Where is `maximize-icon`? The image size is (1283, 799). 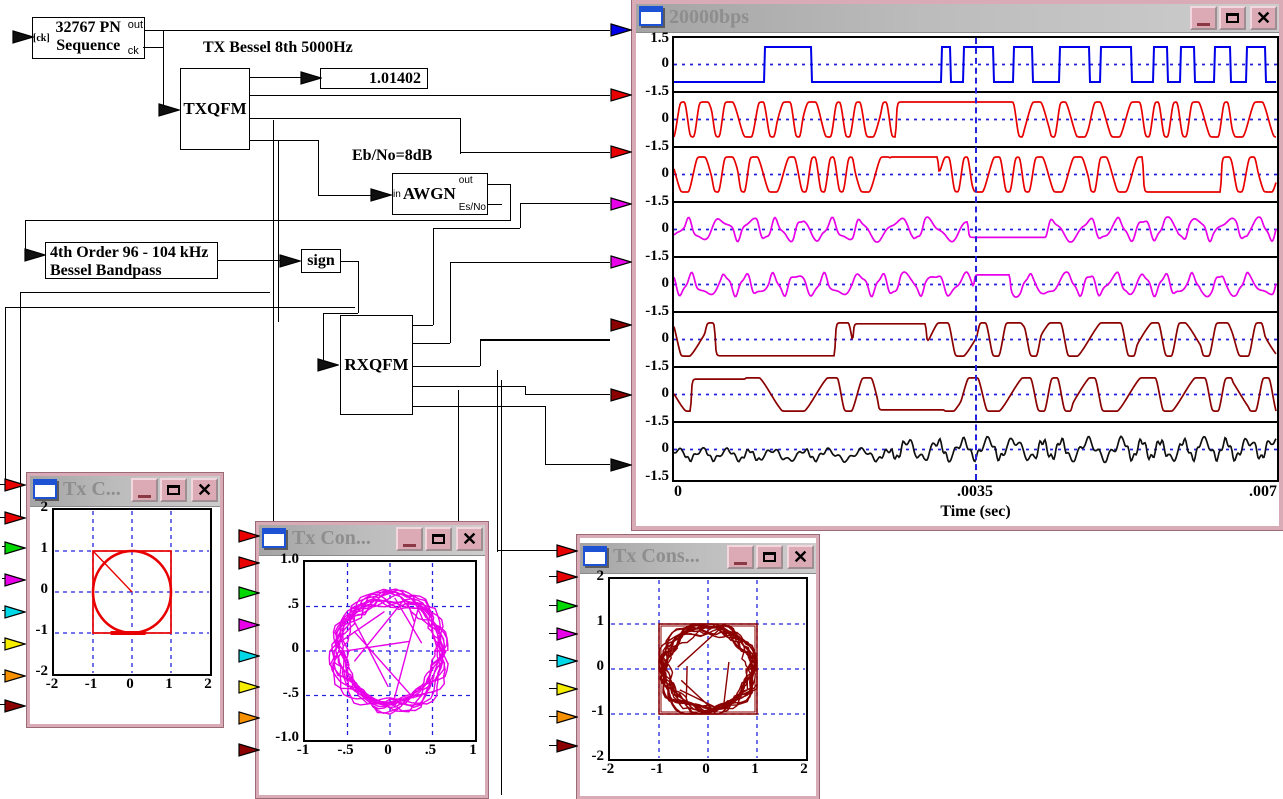
maximize-icon is located at coordinates (1232, 18).